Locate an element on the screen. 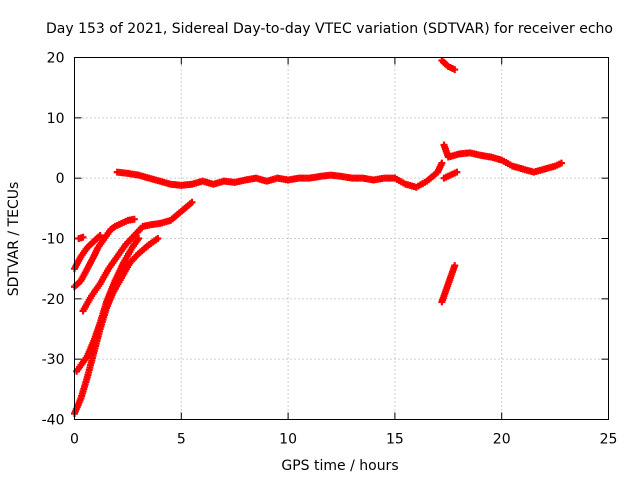  x-tick-label: 25 is located at coordinates (609, 440).